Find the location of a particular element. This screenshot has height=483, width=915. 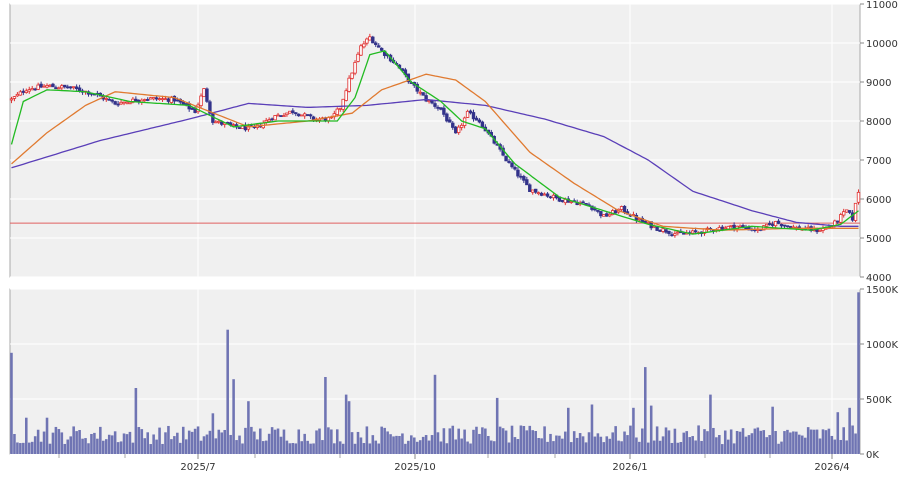

price-tick-label: 5000 is located at coordinates (878, 239).